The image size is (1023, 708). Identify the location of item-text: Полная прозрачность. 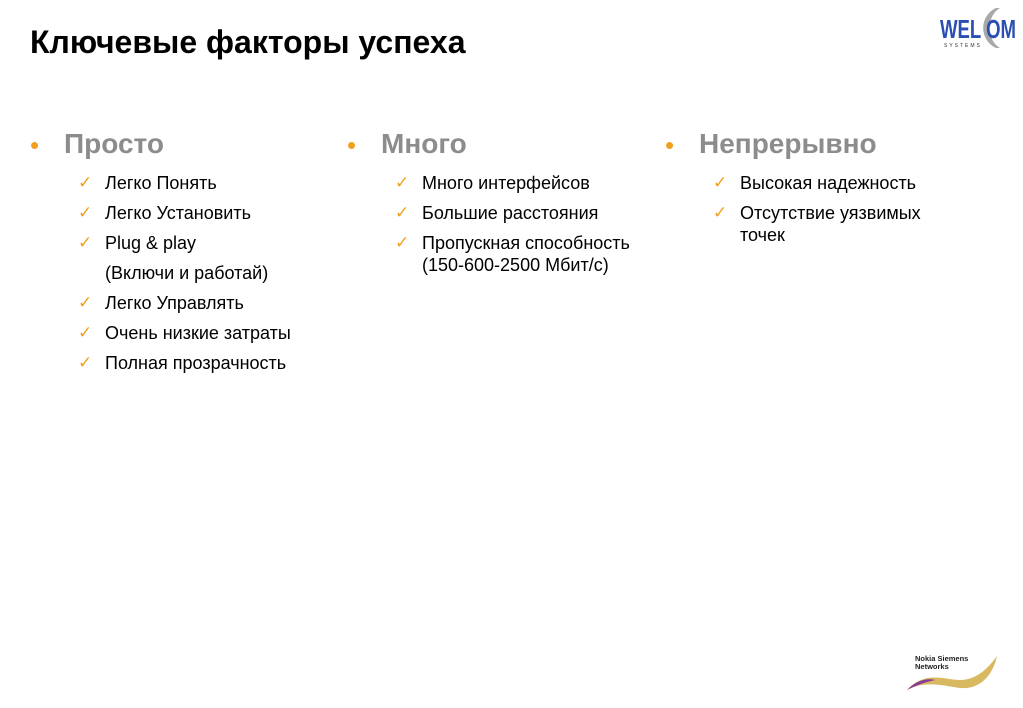
(196, 363).